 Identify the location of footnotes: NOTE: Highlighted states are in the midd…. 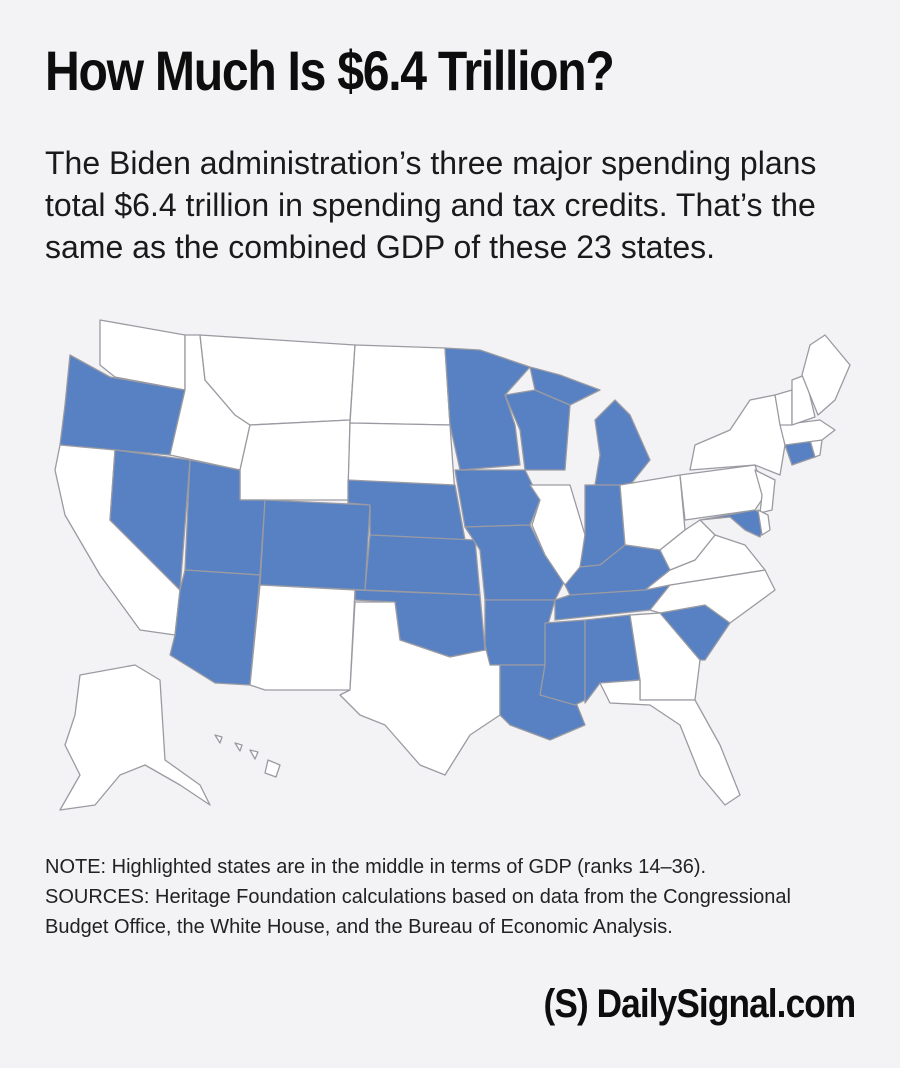
(460, 897).